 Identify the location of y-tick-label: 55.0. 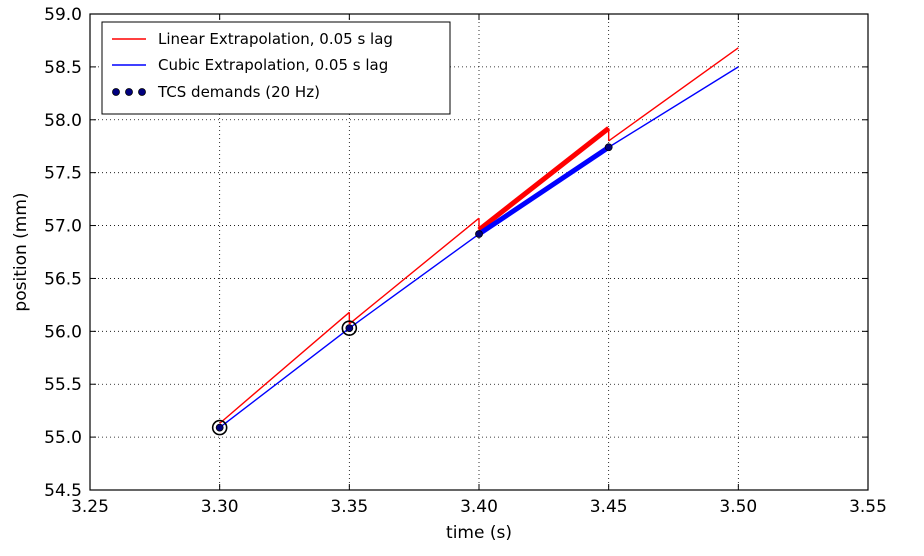
(63, 438).